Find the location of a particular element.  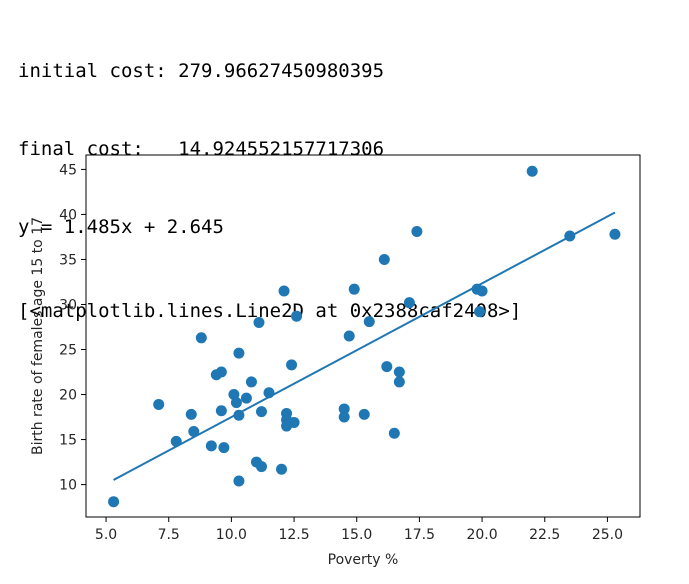

y-tick-label: 20 is located at coordinates (68, 396).